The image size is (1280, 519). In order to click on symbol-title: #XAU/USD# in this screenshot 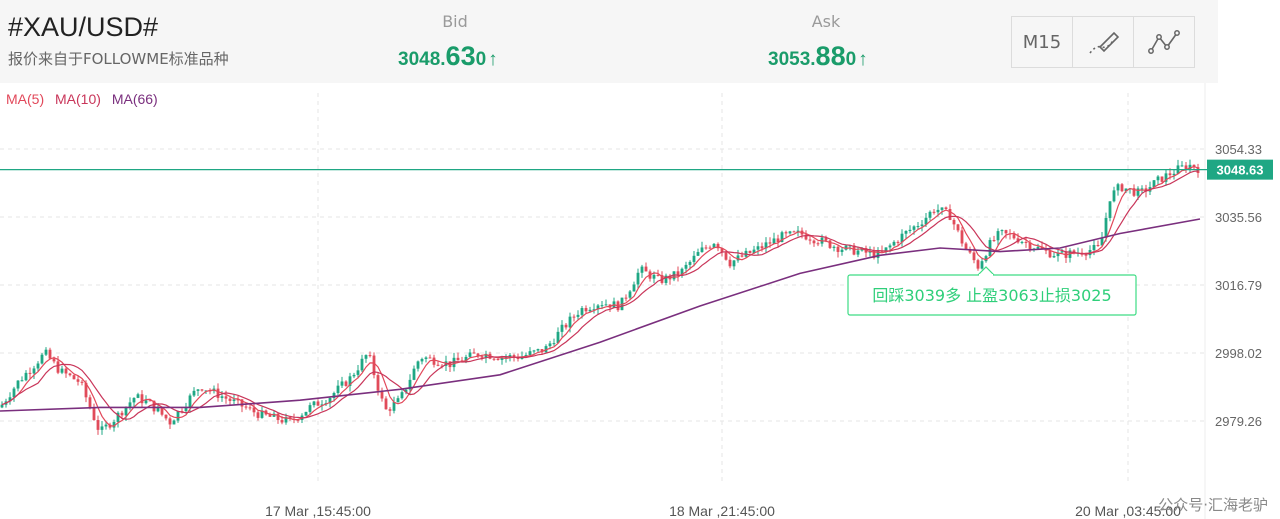, I will do `click(83, 27)`.